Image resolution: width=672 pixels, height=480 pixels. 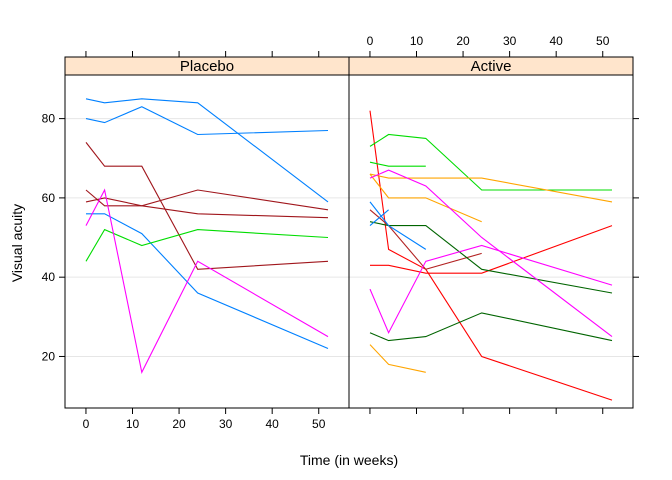 I want to click on strip-label: Active, so click(x=491, y=66).